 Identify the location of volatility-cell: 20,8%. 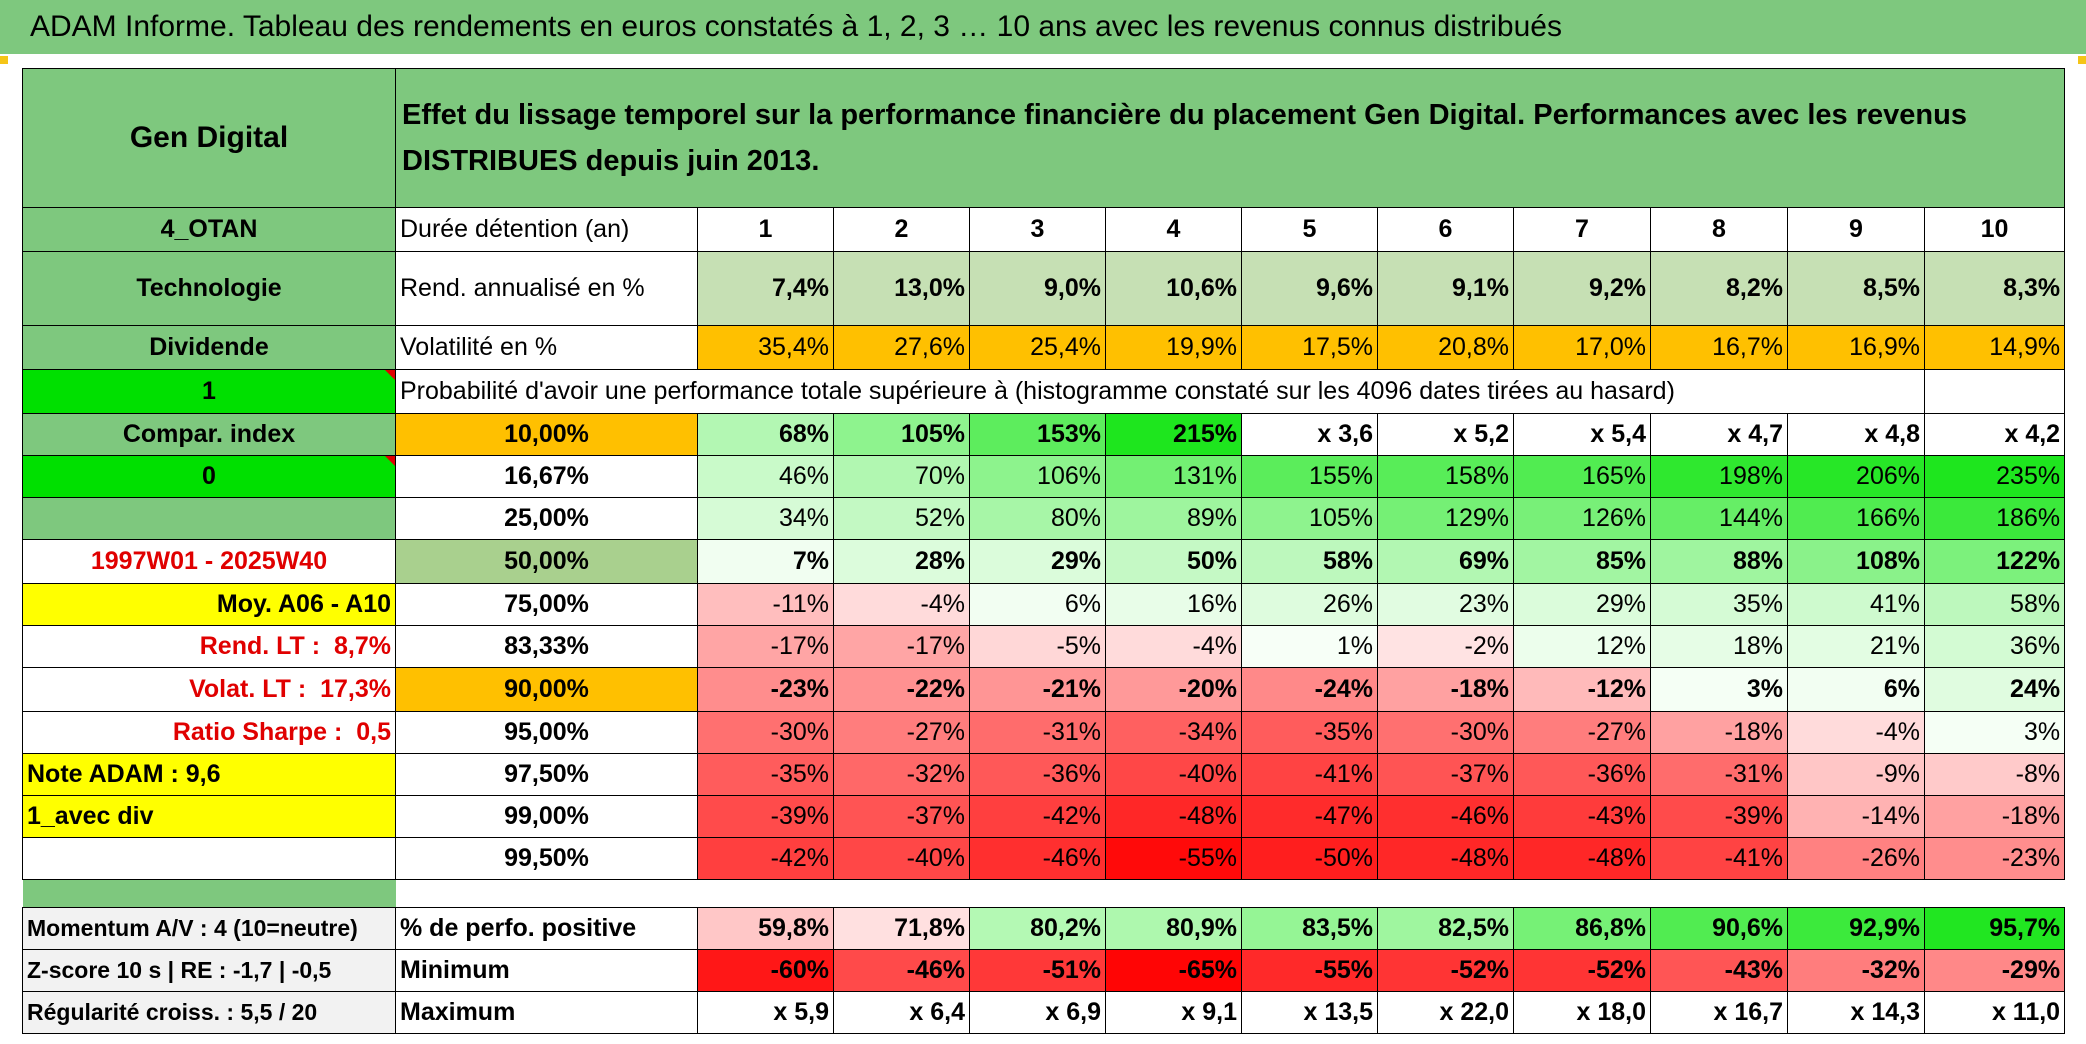
(1445, 347).